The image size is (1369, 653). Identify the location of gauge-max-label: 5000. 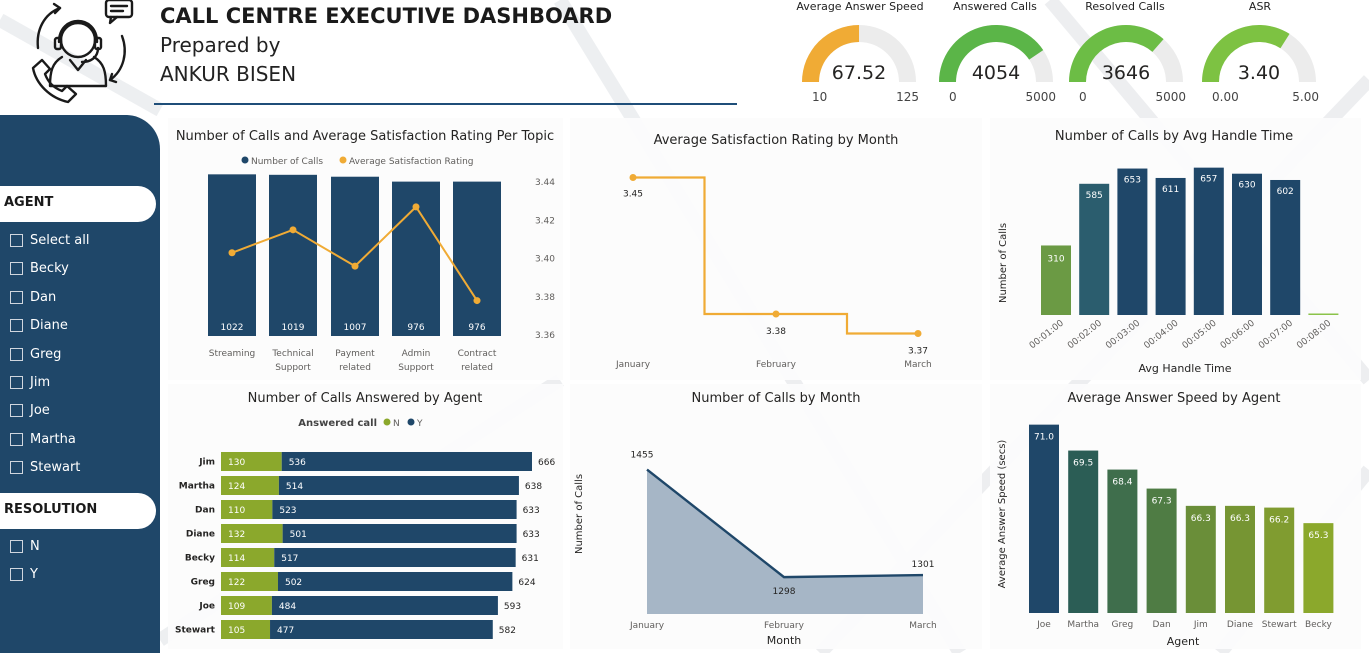
(1170, 97).